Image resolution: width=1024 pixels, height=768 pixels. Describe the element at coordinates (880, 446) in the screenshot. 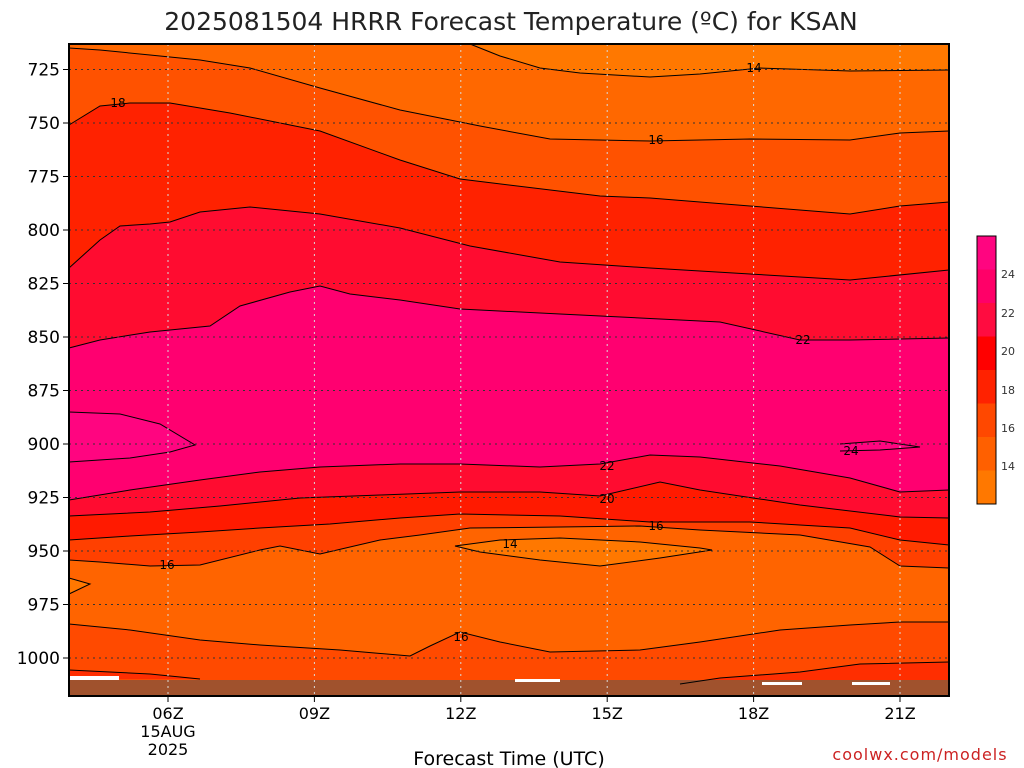

I see `contour-24-right` at that location.